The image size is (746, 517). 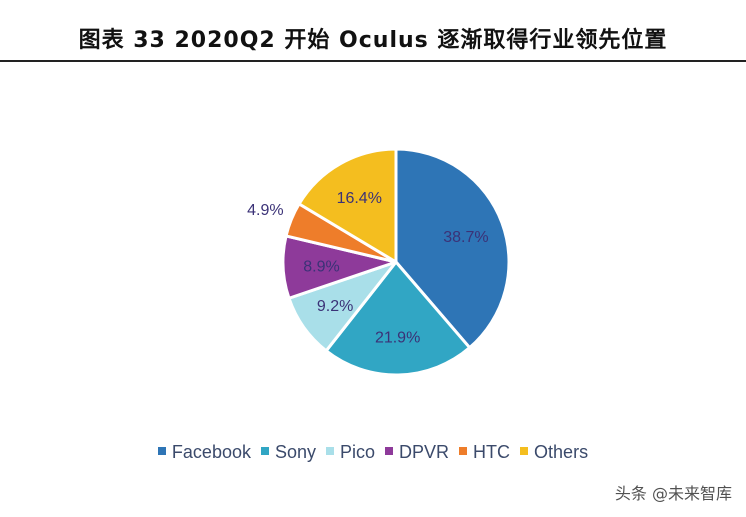 I want to click on legend-item-pico: Pico, so click(x=350, y=452).